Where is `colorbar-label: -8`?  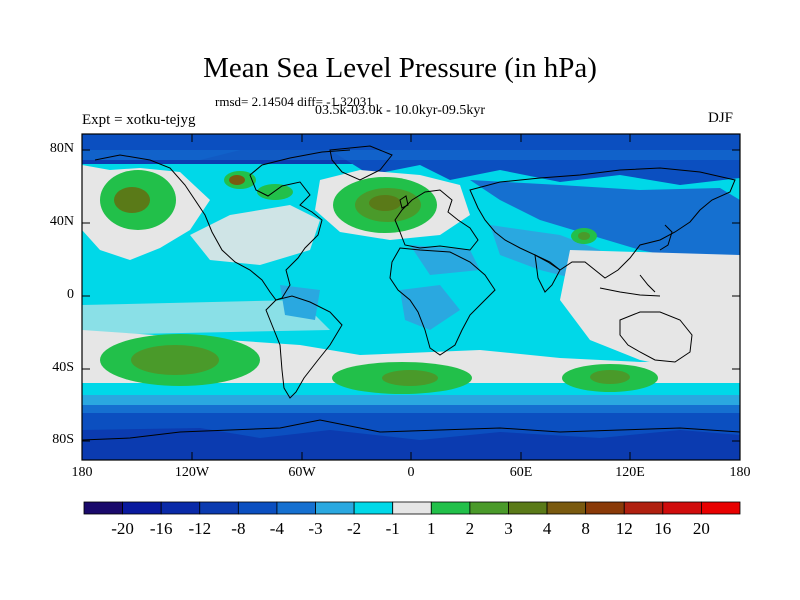 colorbar-label: -8 is located at coordinates (238, 528).